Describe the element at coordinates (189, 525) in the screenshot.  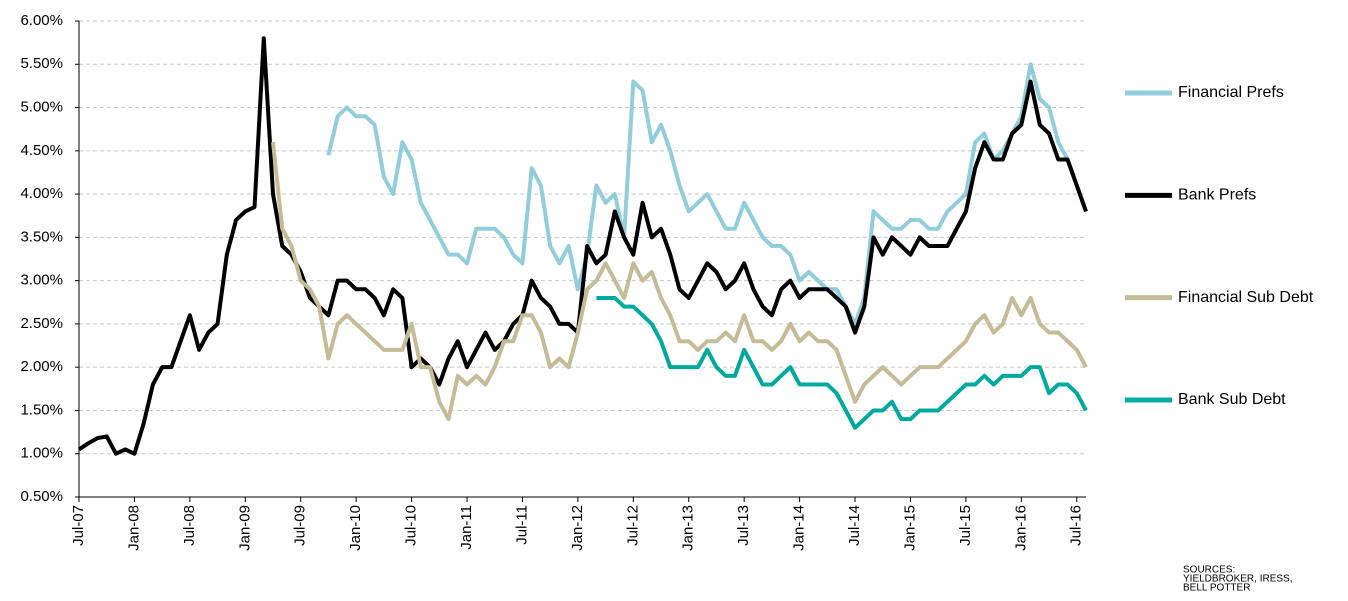
I see `x-tick-label: Jul-08` at that location.